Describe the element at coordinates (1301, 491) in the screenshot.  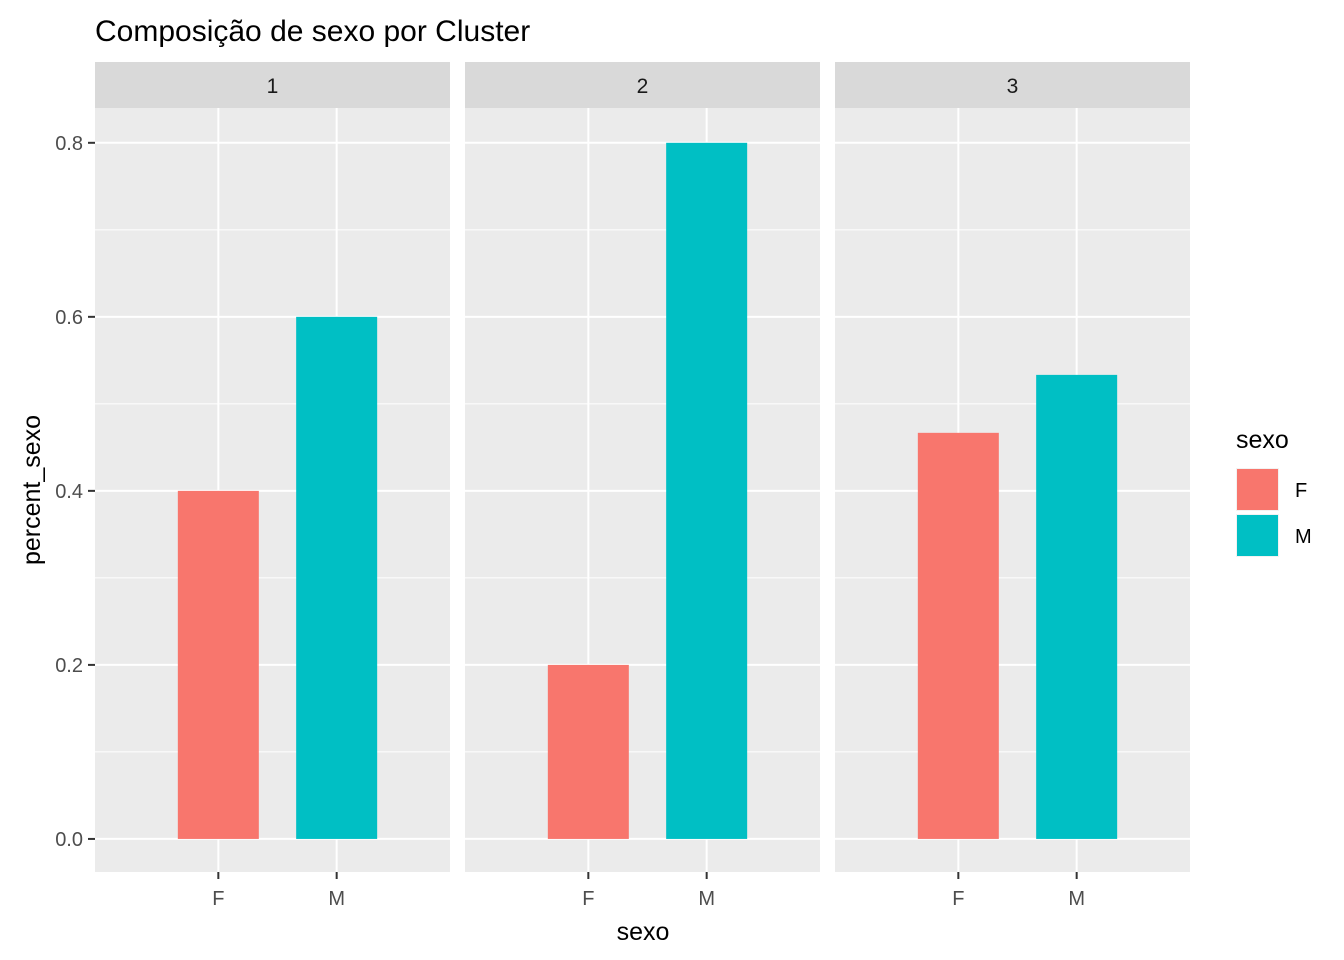
I see `legend-label-F: F` at that location.